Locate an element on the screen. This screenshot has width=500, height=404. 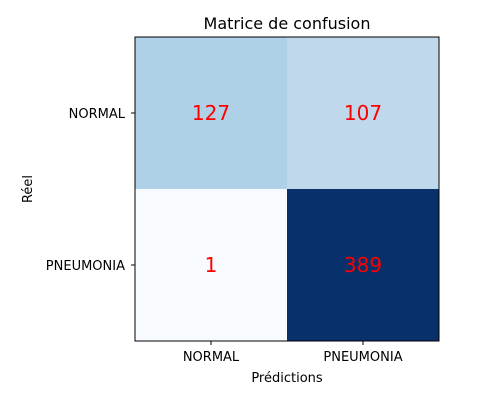
chart-title: Matrice de confusion is located at coordinates (287, 23).